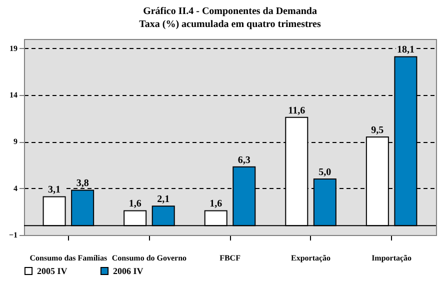 This screenshot has width=447, height=281. What do you see at coordinates (392, 258) in the screenshot?
I see `x-tick-label: Importação` at bounding box center [392, 258].